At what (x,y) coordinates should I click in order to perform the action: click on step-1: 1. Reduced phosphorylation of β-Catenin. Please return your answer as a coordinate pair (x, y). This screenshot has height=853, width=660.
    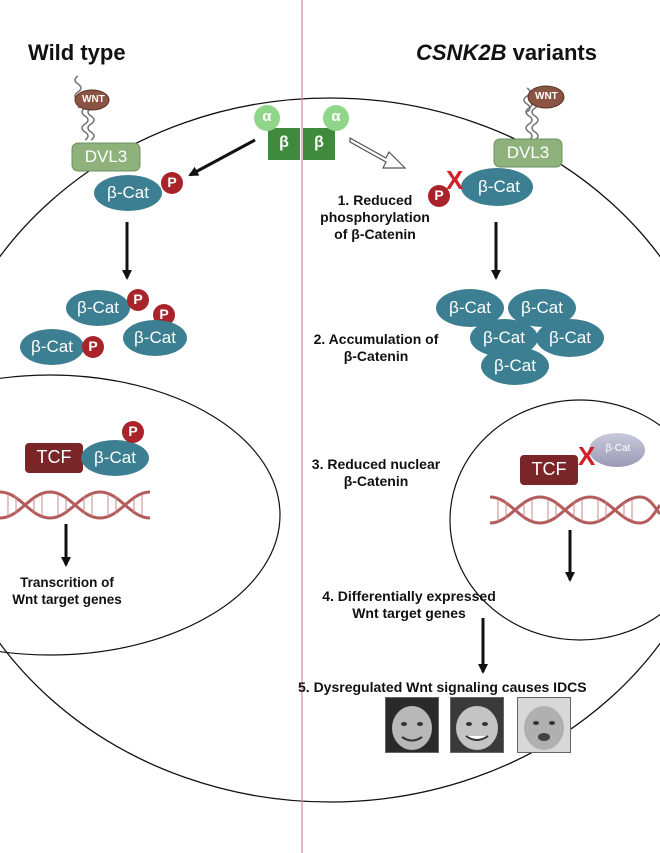
    Looking at the image, I should click on (375, 217).